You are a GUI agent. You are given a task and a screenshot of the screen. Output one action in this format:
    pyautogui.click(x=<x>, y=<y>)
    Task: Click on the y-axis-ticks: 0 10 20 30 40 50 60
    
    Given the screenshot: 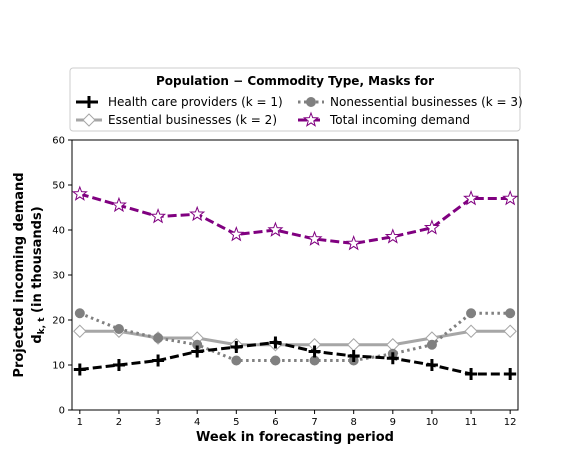 What is the action you would take?
    pyautogui.click(x=62, y=276)
    